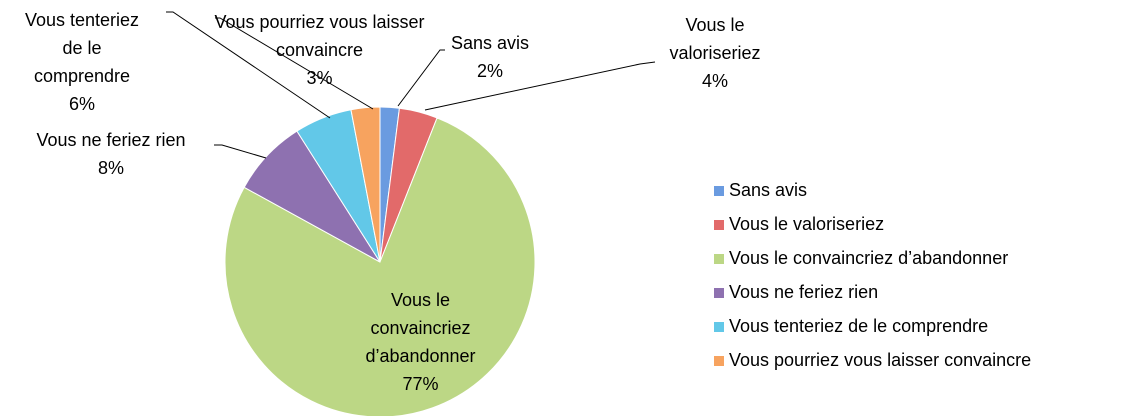 The image size is (1136, 416). What do you see at coordinates (868, 258) in the screenshot?
I see `legend-label: Vous le convaincriez d’abandonner` at bounding box center [868, 258].